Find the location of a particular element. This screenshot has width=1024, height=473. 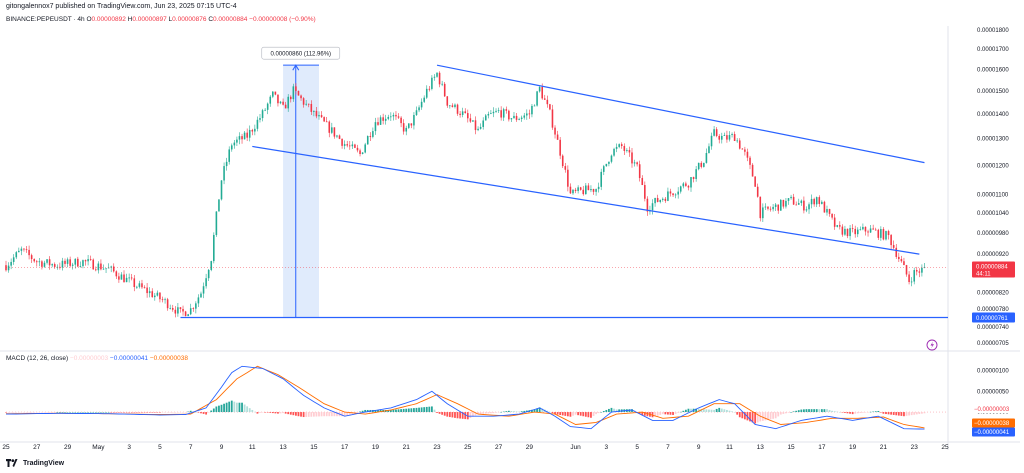

macd-badge-label: −0.00000041 is located at coordinates (992, 433).